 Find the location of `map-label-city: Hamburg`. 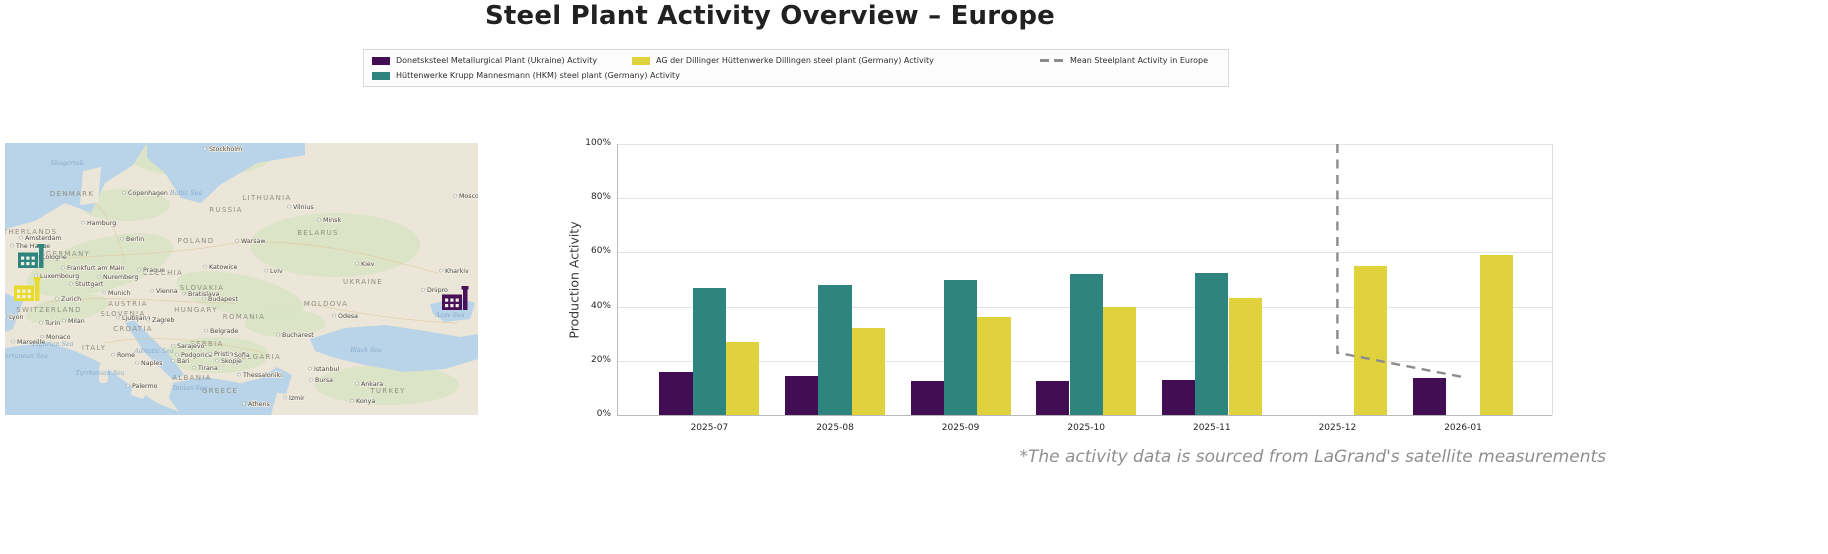

map-label-city: Hamburg is located at coordinates (101, 223).